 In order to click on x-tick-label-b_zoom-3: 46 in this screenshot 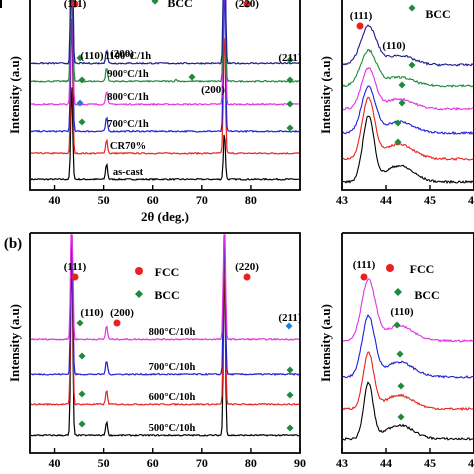, I will do `click(471, 463)`.